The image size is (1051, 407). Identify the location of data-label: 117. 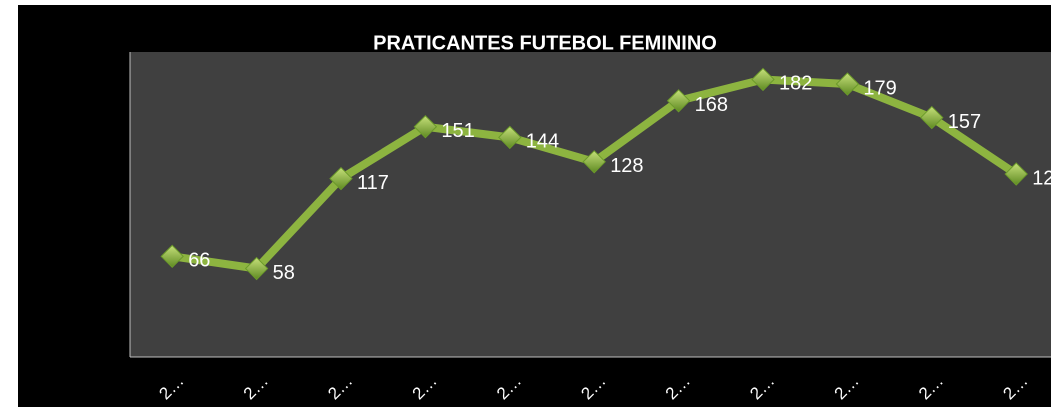
(373, 183).